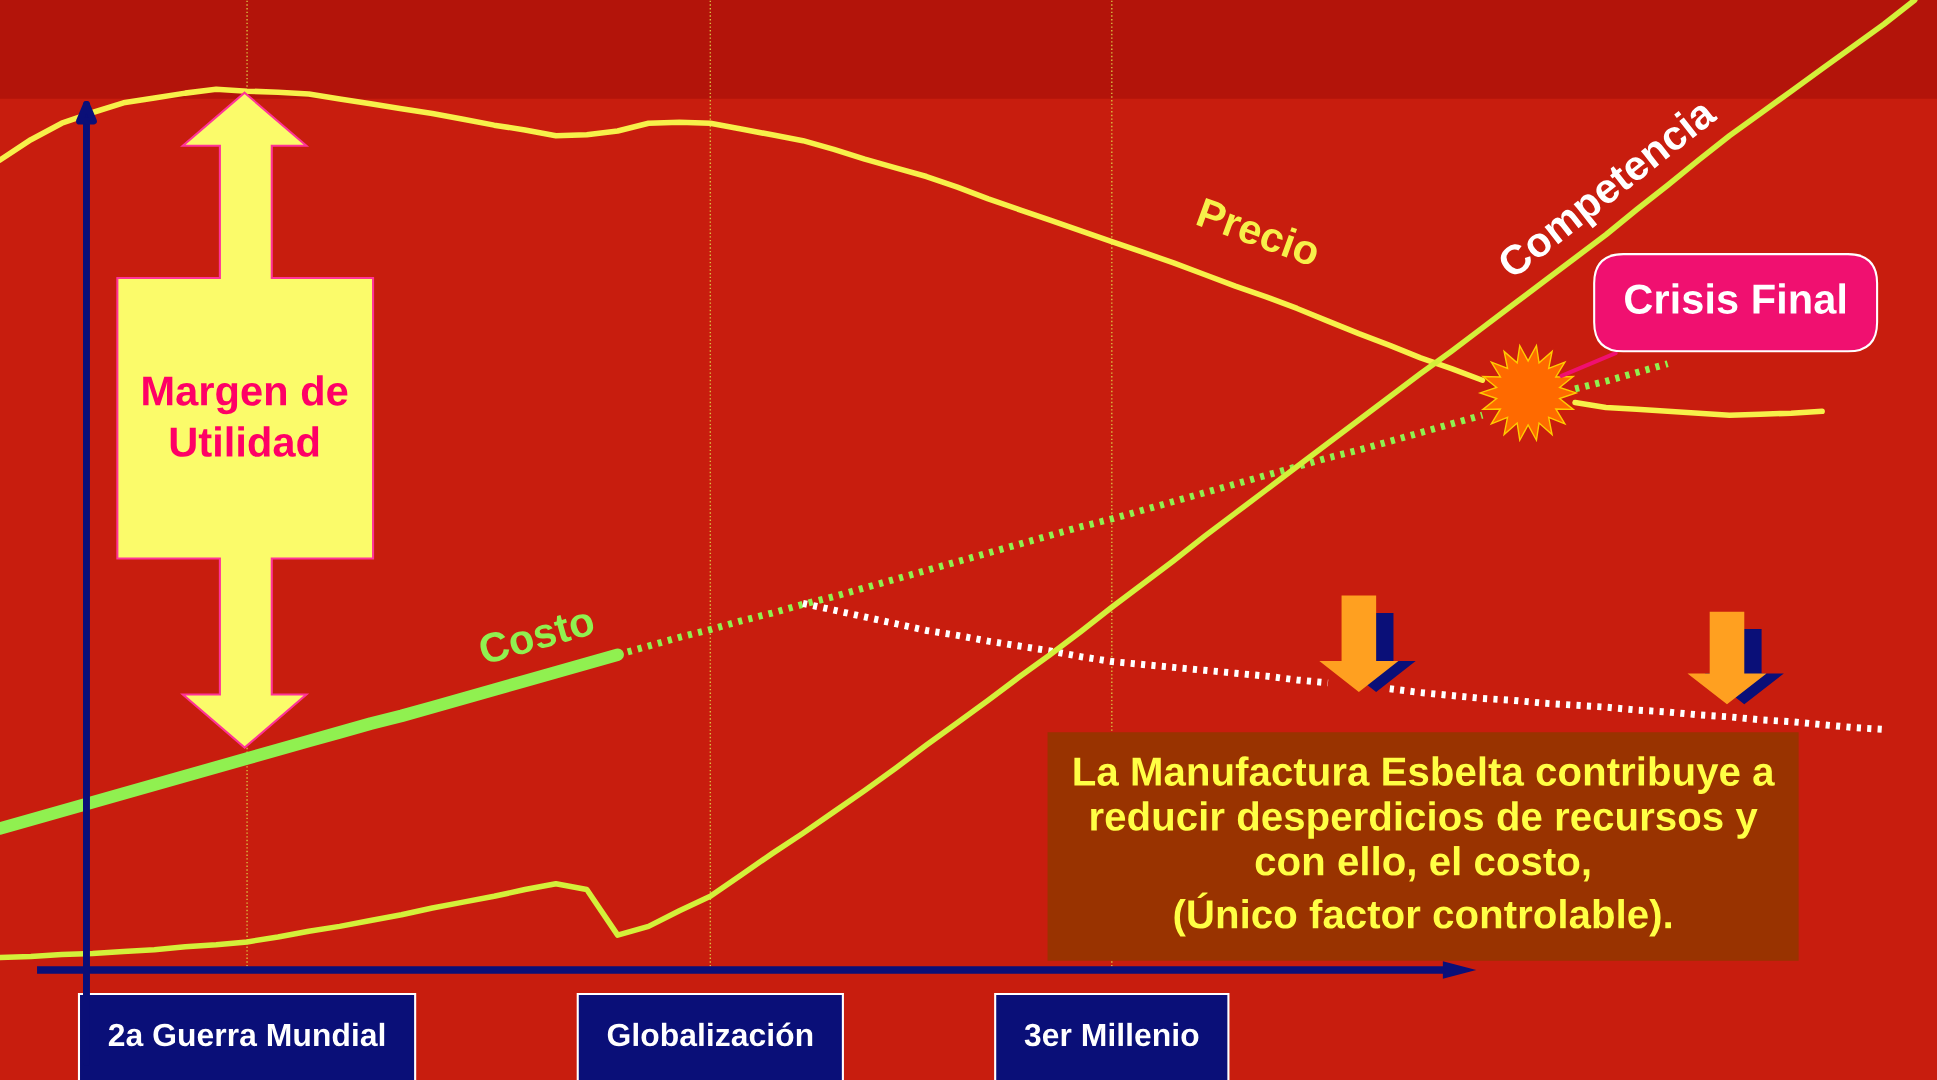 The width and height of the screenshot is (1937, 1080). What do you see at coordinates (246, 1034) in the screenshot?
I see `x-tick-label: 2a Guerra Mundial` at bounding box center [246, 1034].